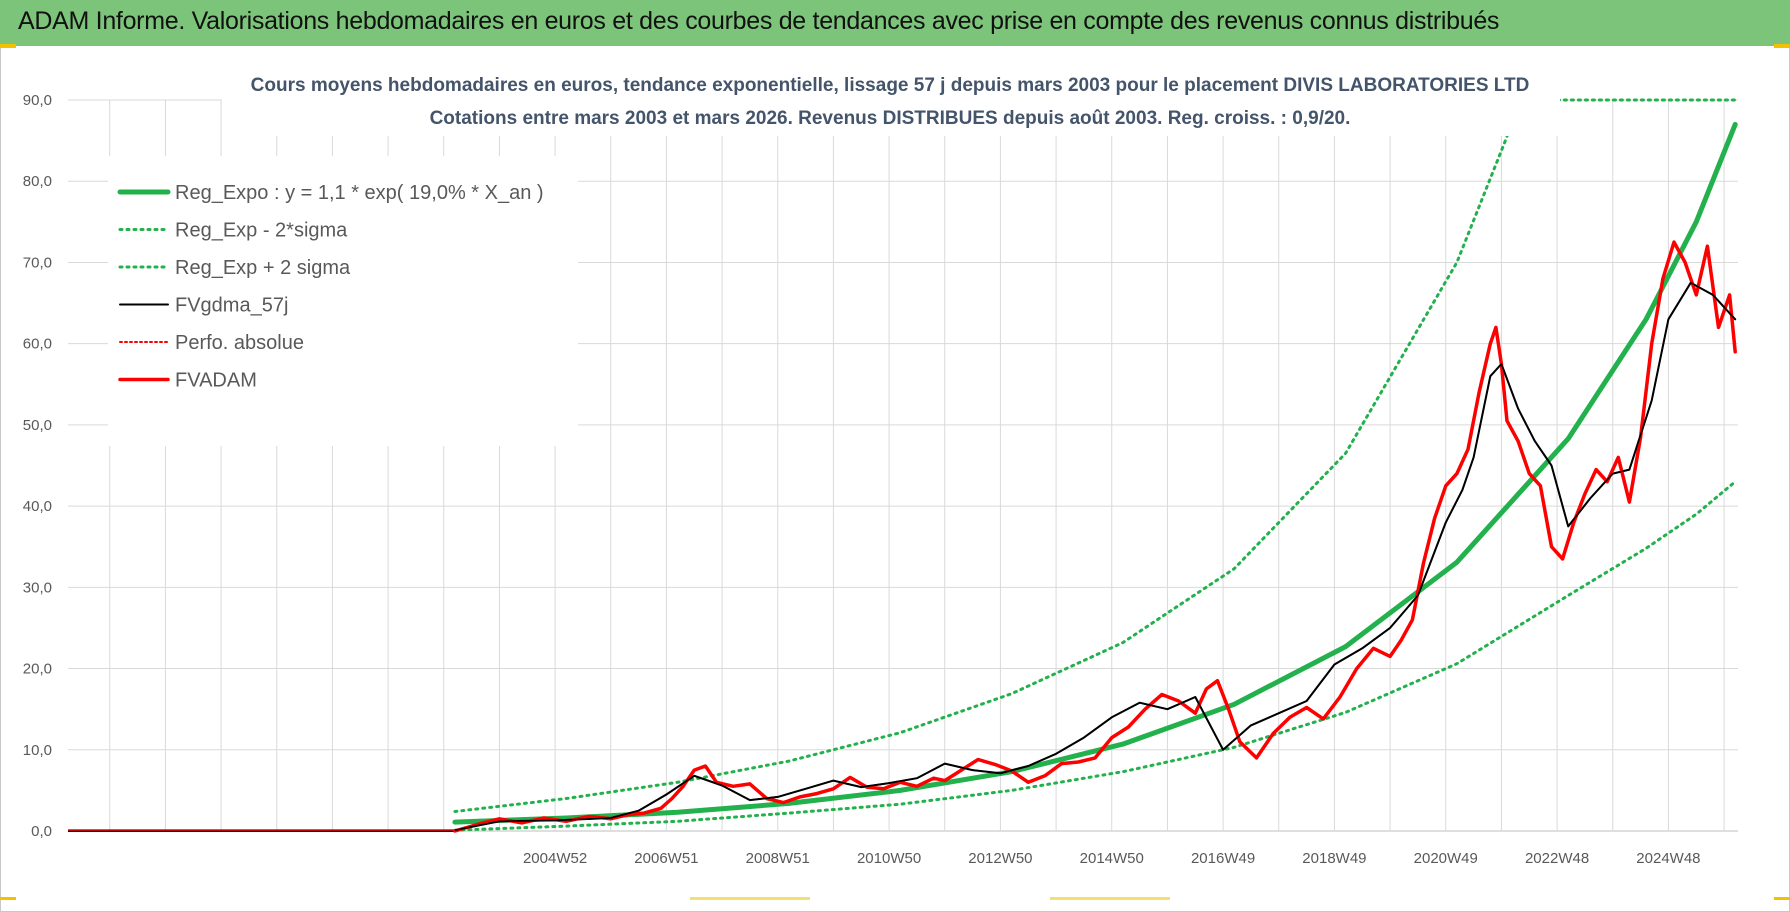 This screenshot has width=1790, height=912. What do you see at coordinates (37, 100) in the screenshot?
I see `y-tick-label: 90,0` at bounding box center [37, 100].